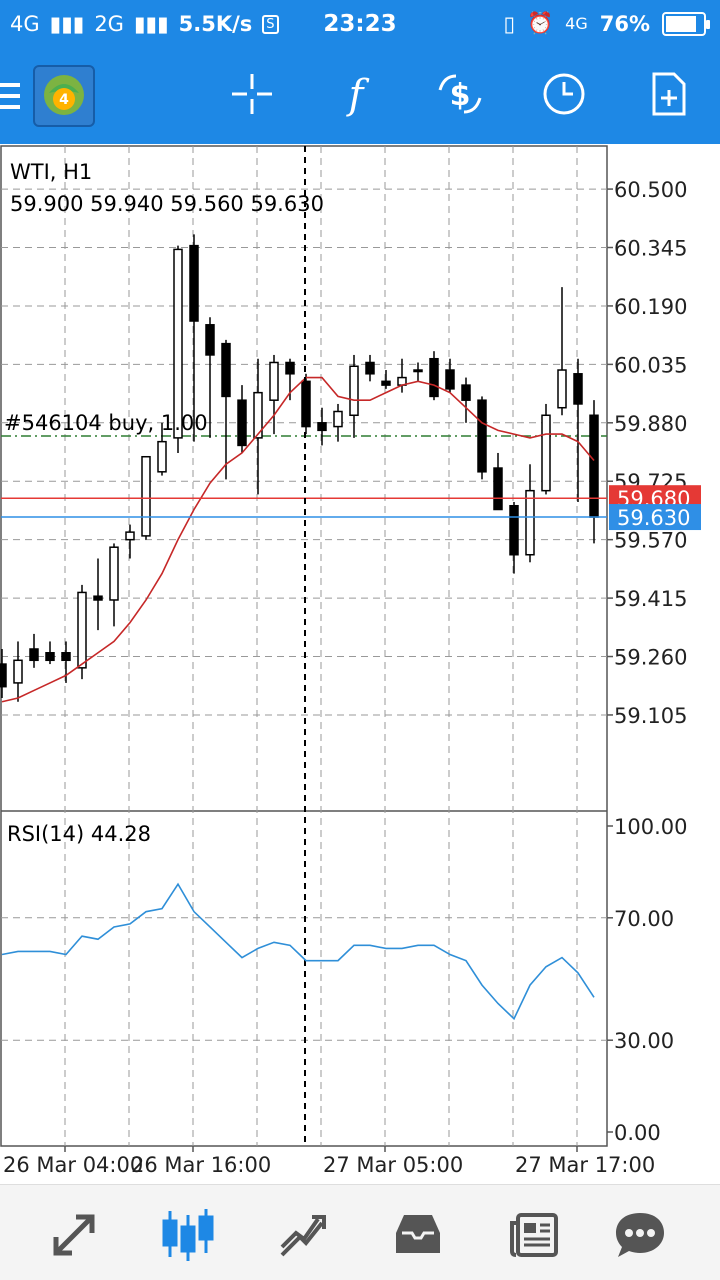 The width and height of the screenshot is (720, 1280). I want to click on rsi-tick-label: 100.00, so click(650, 827).